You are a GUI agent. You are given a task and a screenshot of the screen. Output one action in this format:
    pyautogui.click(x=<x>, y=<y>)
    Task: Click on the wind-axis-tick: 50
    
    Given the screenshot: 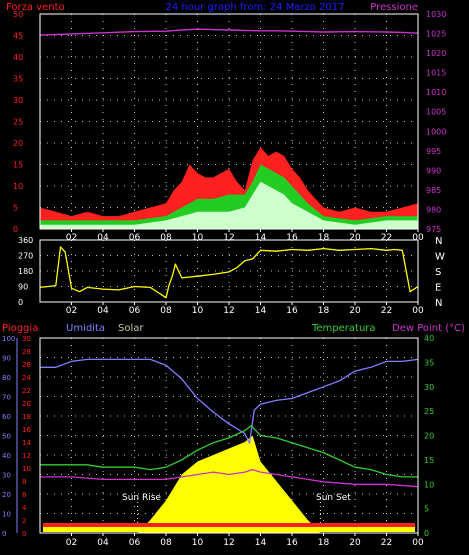 What is the action you would take?
    pyautogui.click(x=18, y=14)
    